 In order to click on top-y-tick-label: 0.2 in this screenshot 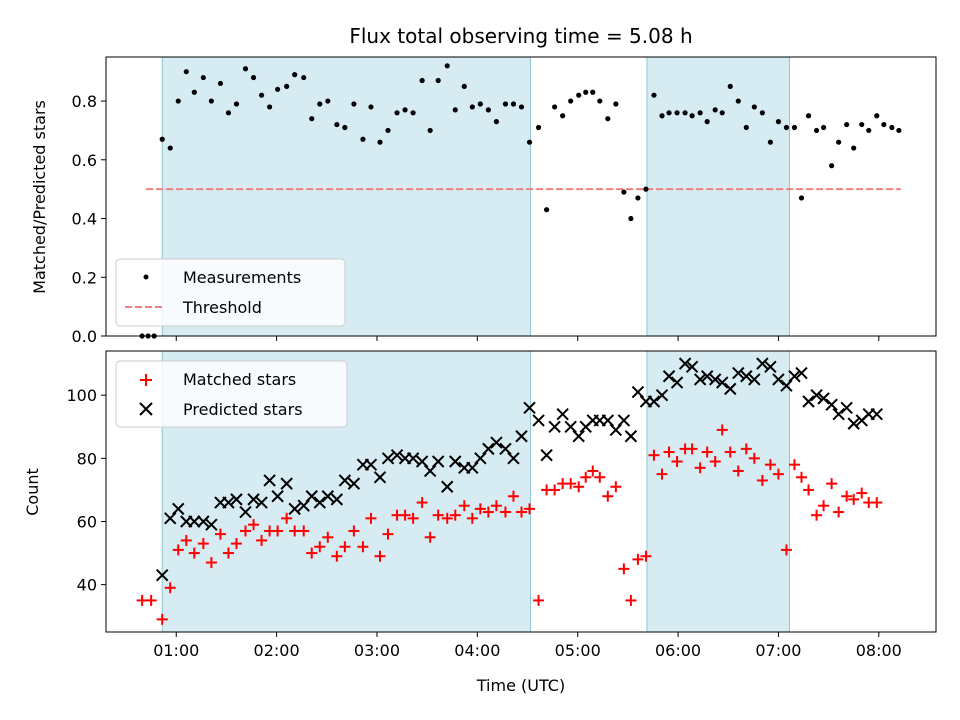, I will do `click(84, 277)`.